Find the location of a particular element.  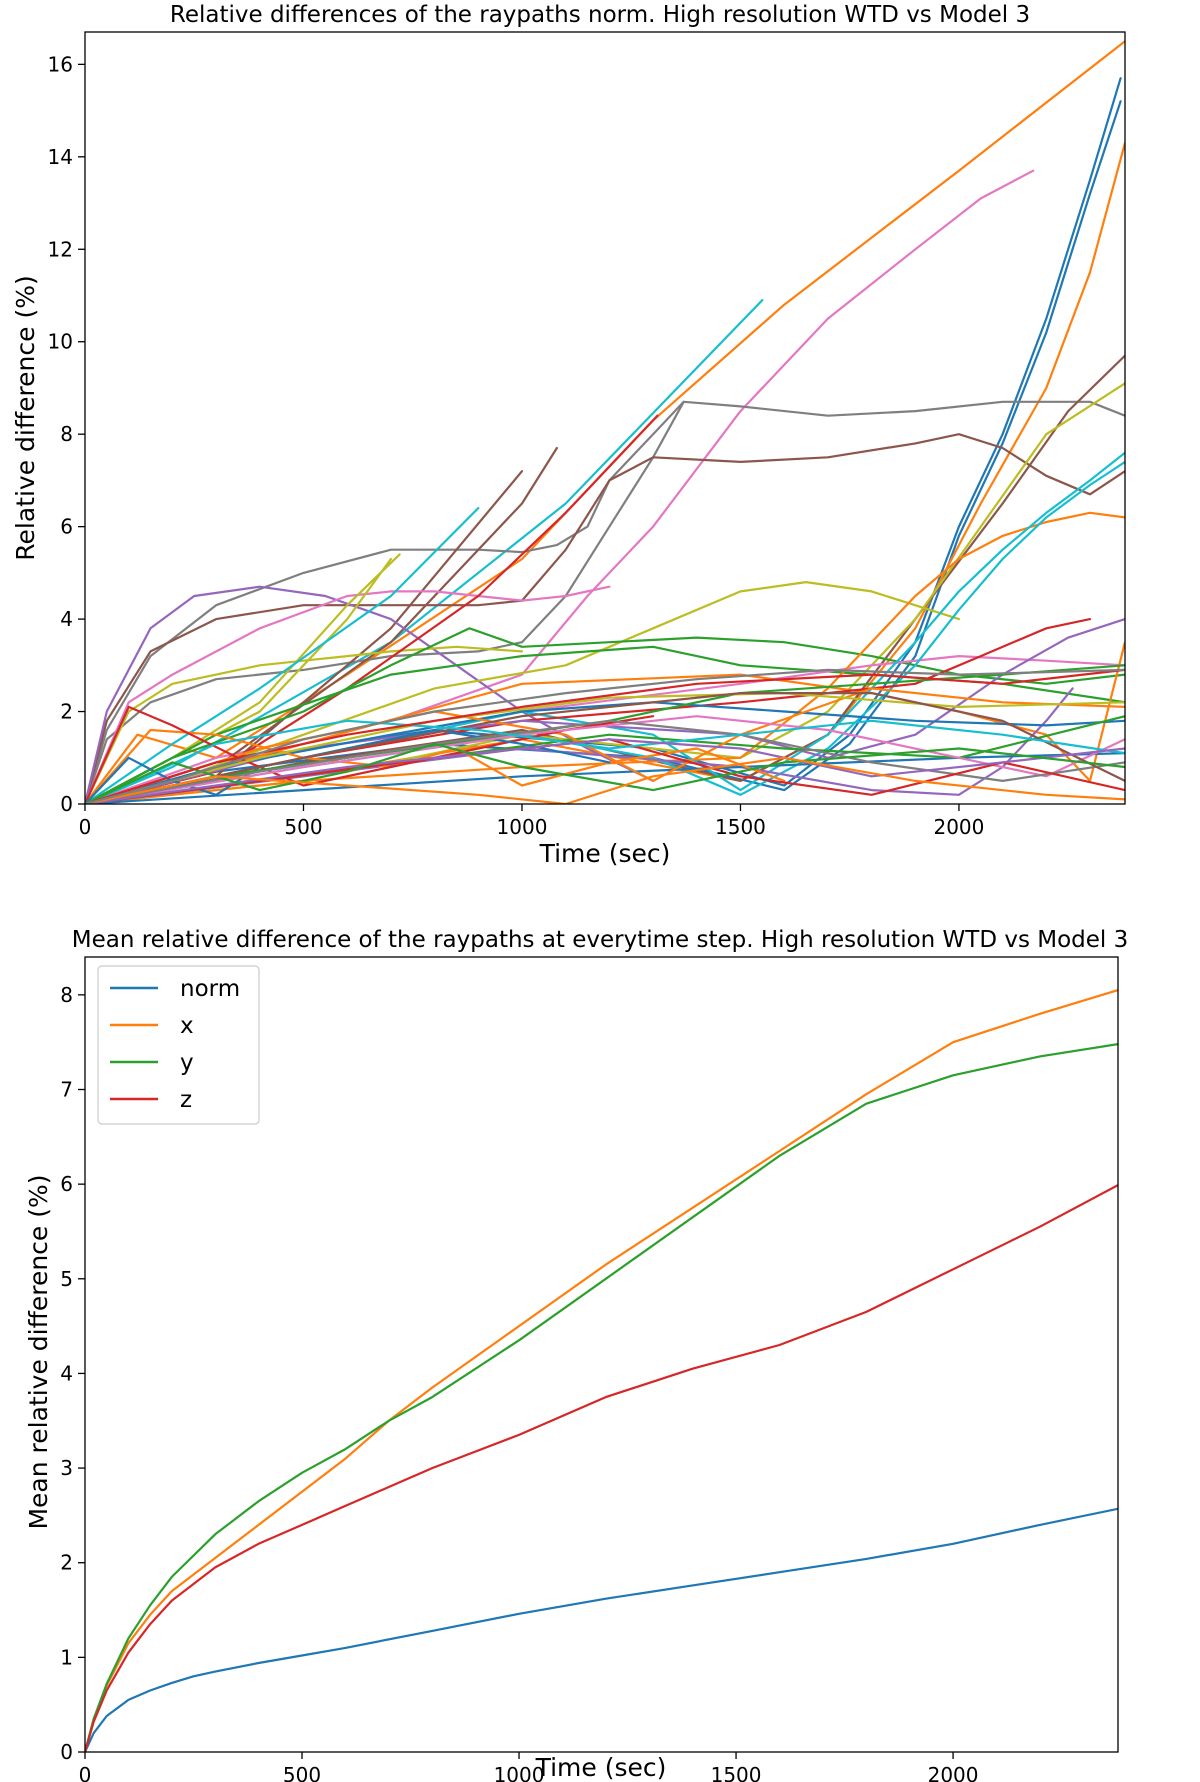

chart-2-x-axis: 0 500 1000 1500 2000 is located at coordinates (529, 1767).